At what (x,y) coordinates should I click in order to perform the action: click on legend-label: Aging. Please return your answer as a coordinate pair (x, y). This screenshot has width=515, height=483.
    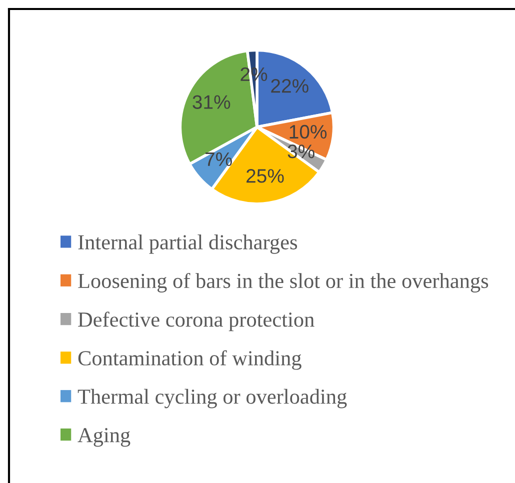
    Looking at the image, I should click on (104, 437).